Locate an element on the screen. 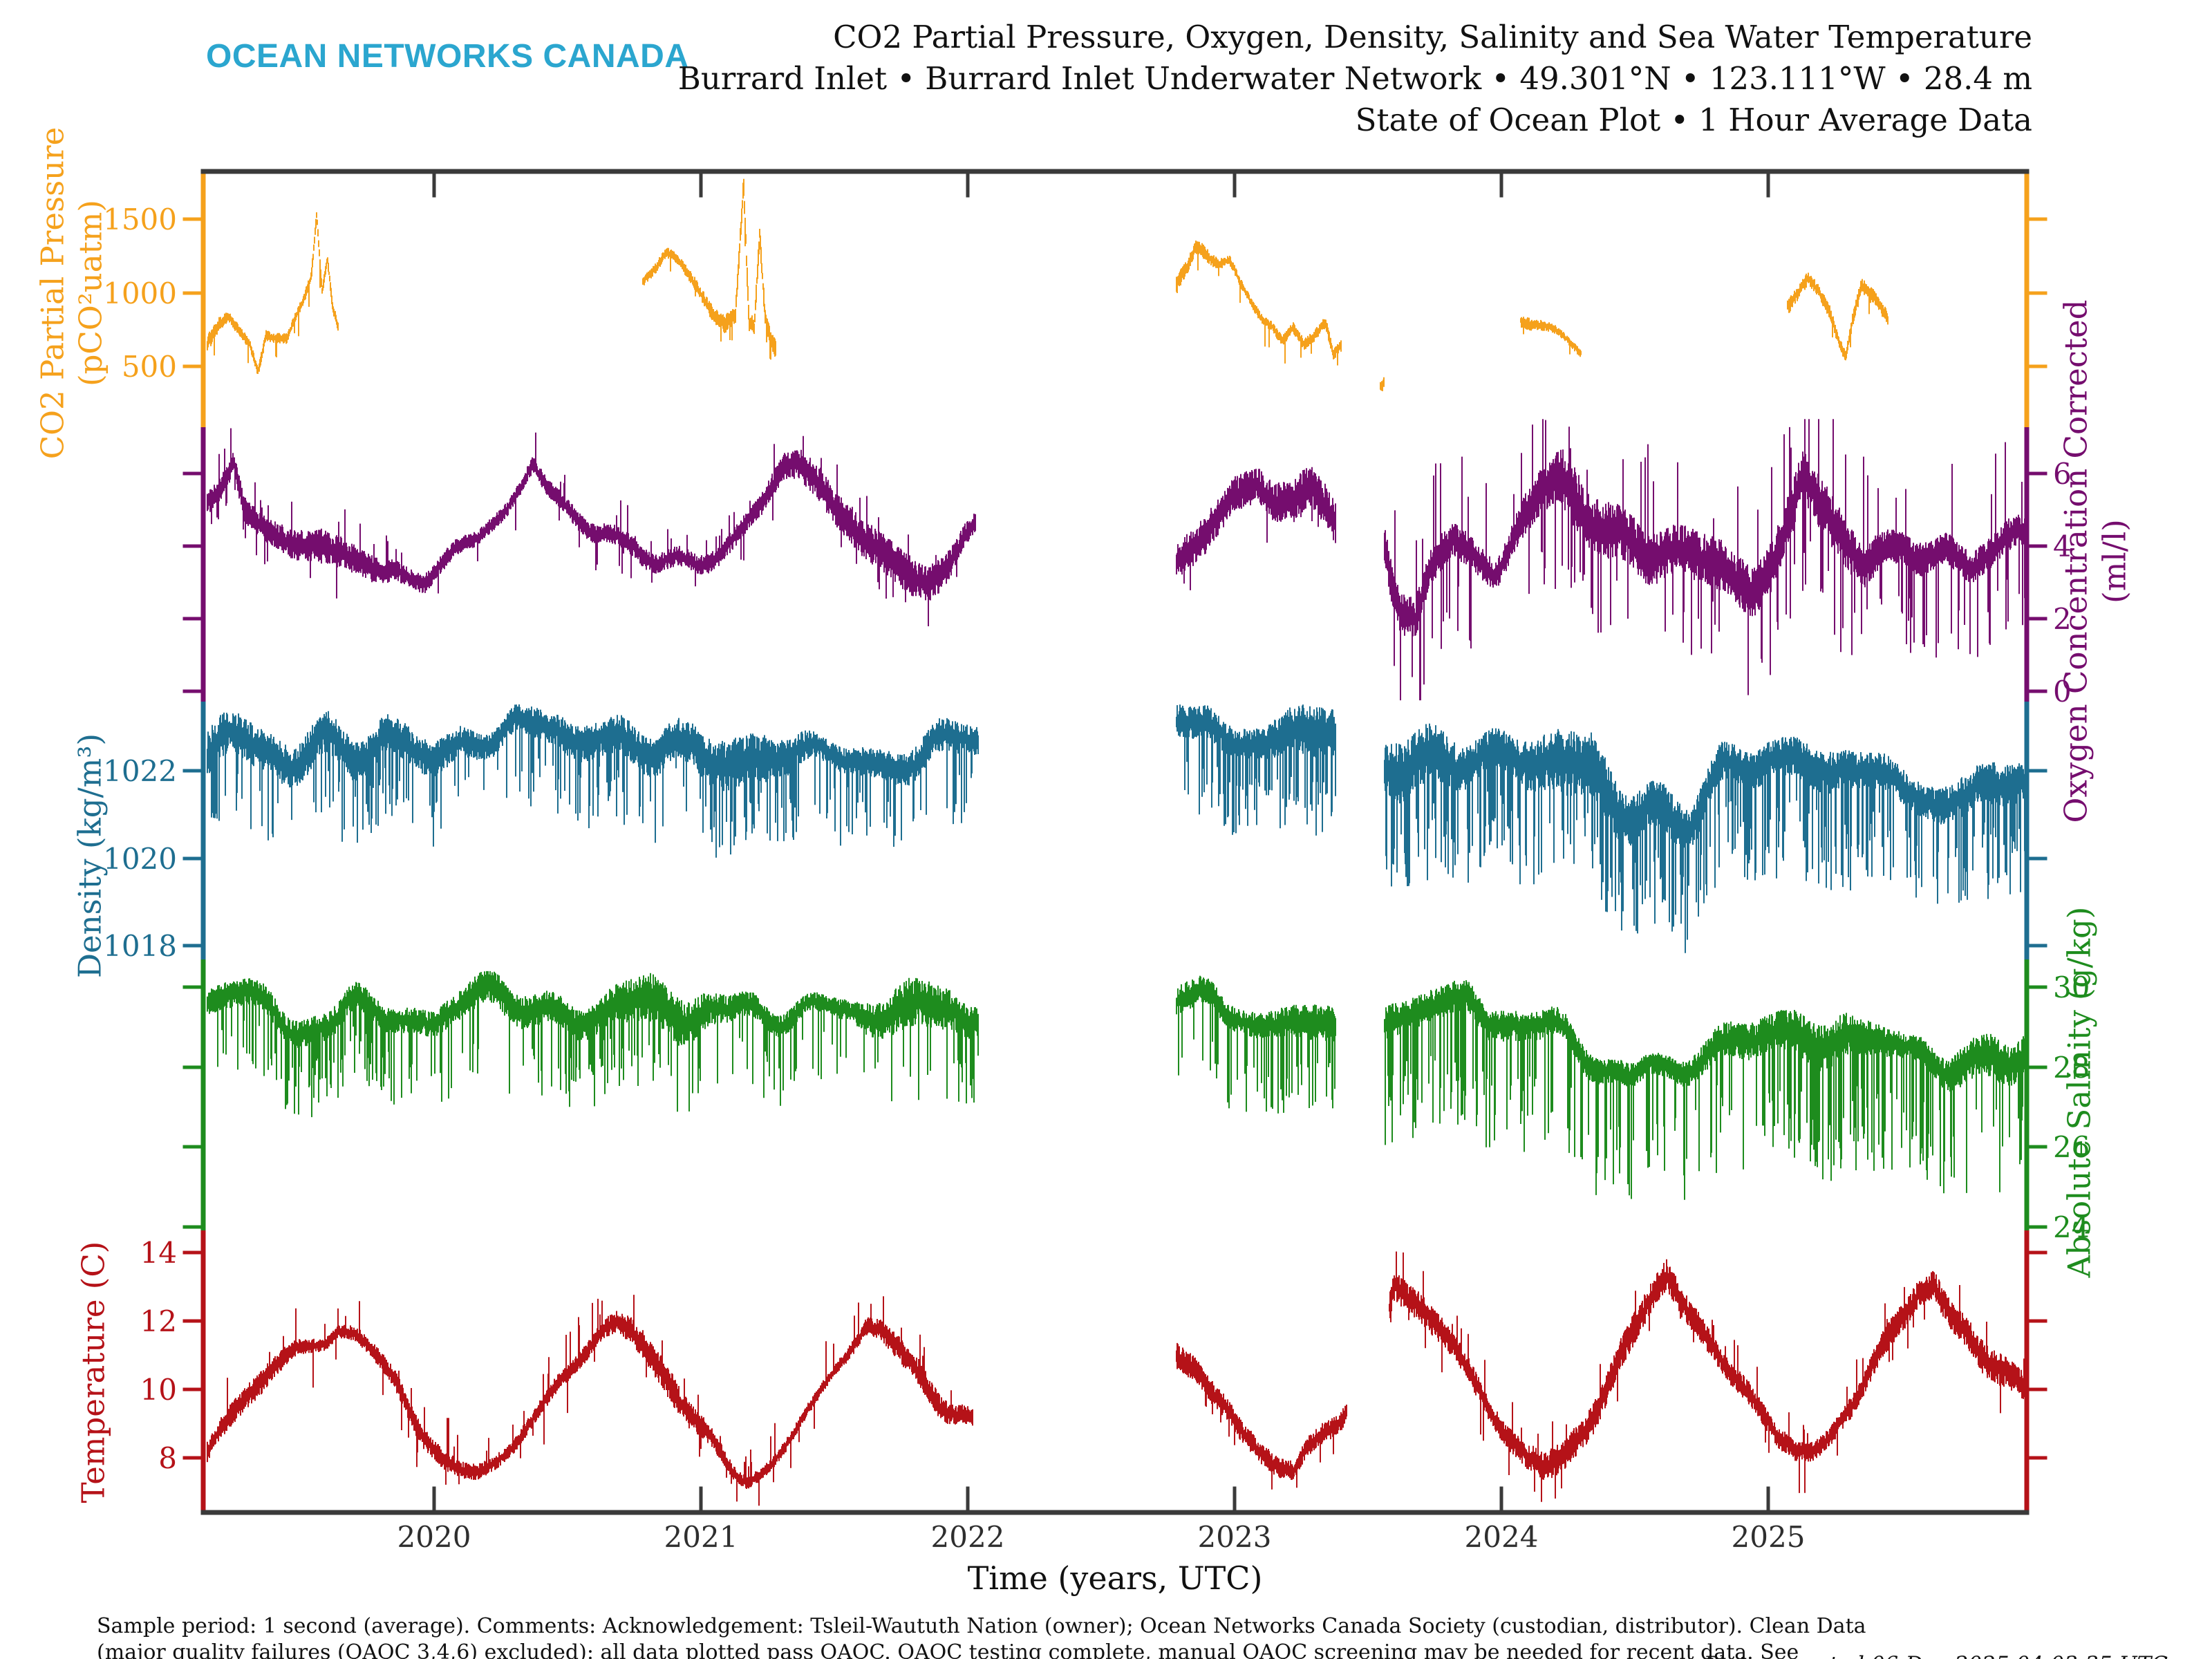 The image size is (2212, 1659). series-co2-line is located at coordinates (1047, 284).